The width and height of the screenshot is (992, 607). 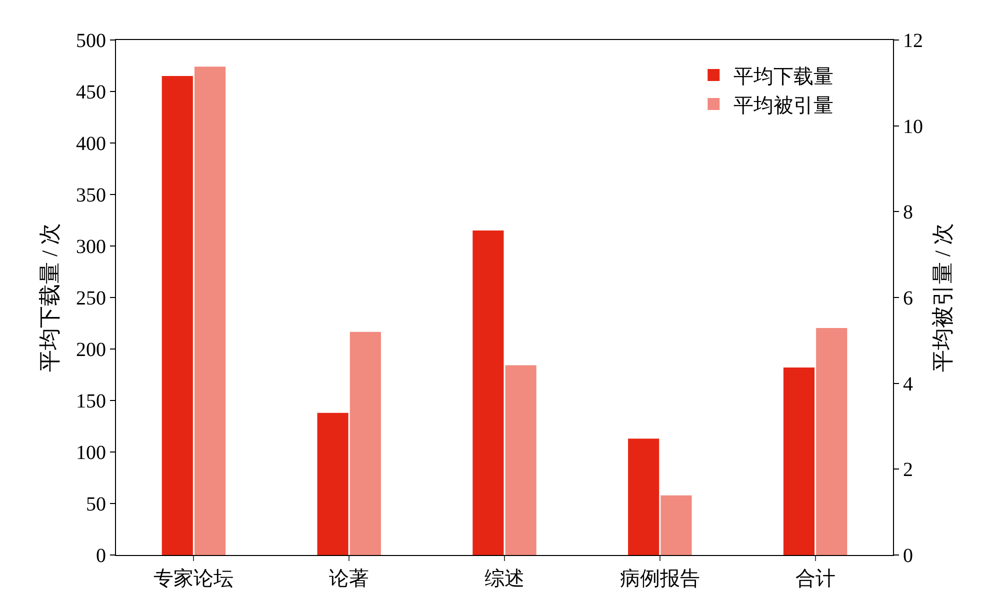 What do you see at coordinates (908, 470) in the screenshot?
I see `y2-tick-label: 2` at bounding box center [908, 470].